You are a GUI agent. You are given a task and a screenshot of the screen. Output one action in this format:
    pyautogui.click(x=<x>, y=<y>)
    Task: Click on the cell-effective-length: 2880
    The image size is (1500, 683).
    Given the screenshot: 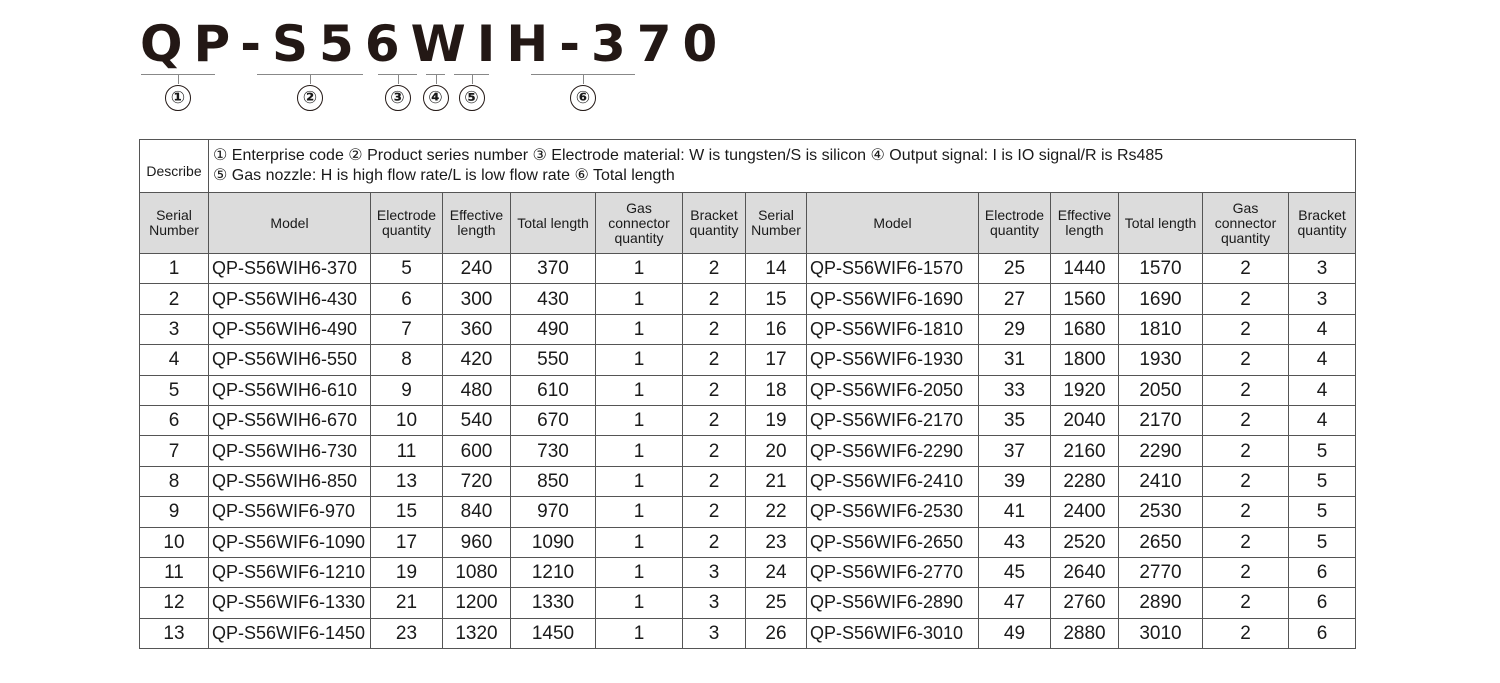 What is the action you would take?
    pyautogui.click(x=1084, y=633)
    